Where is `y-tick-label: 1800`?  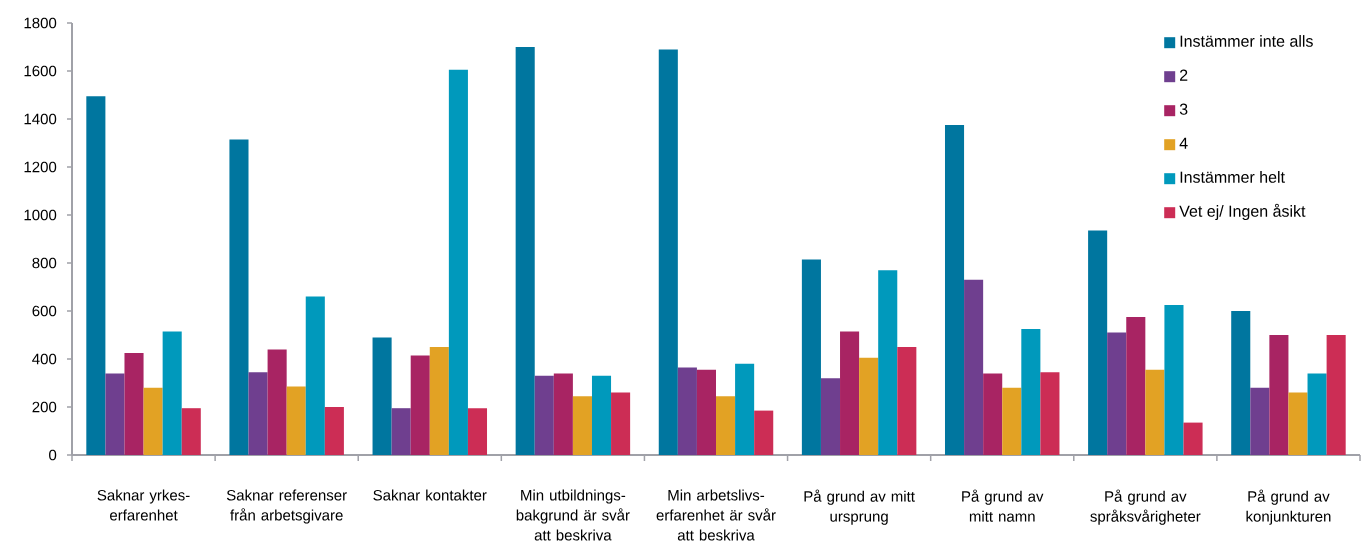
y-tick-label: 1800 is located at coordinates (40, 23).